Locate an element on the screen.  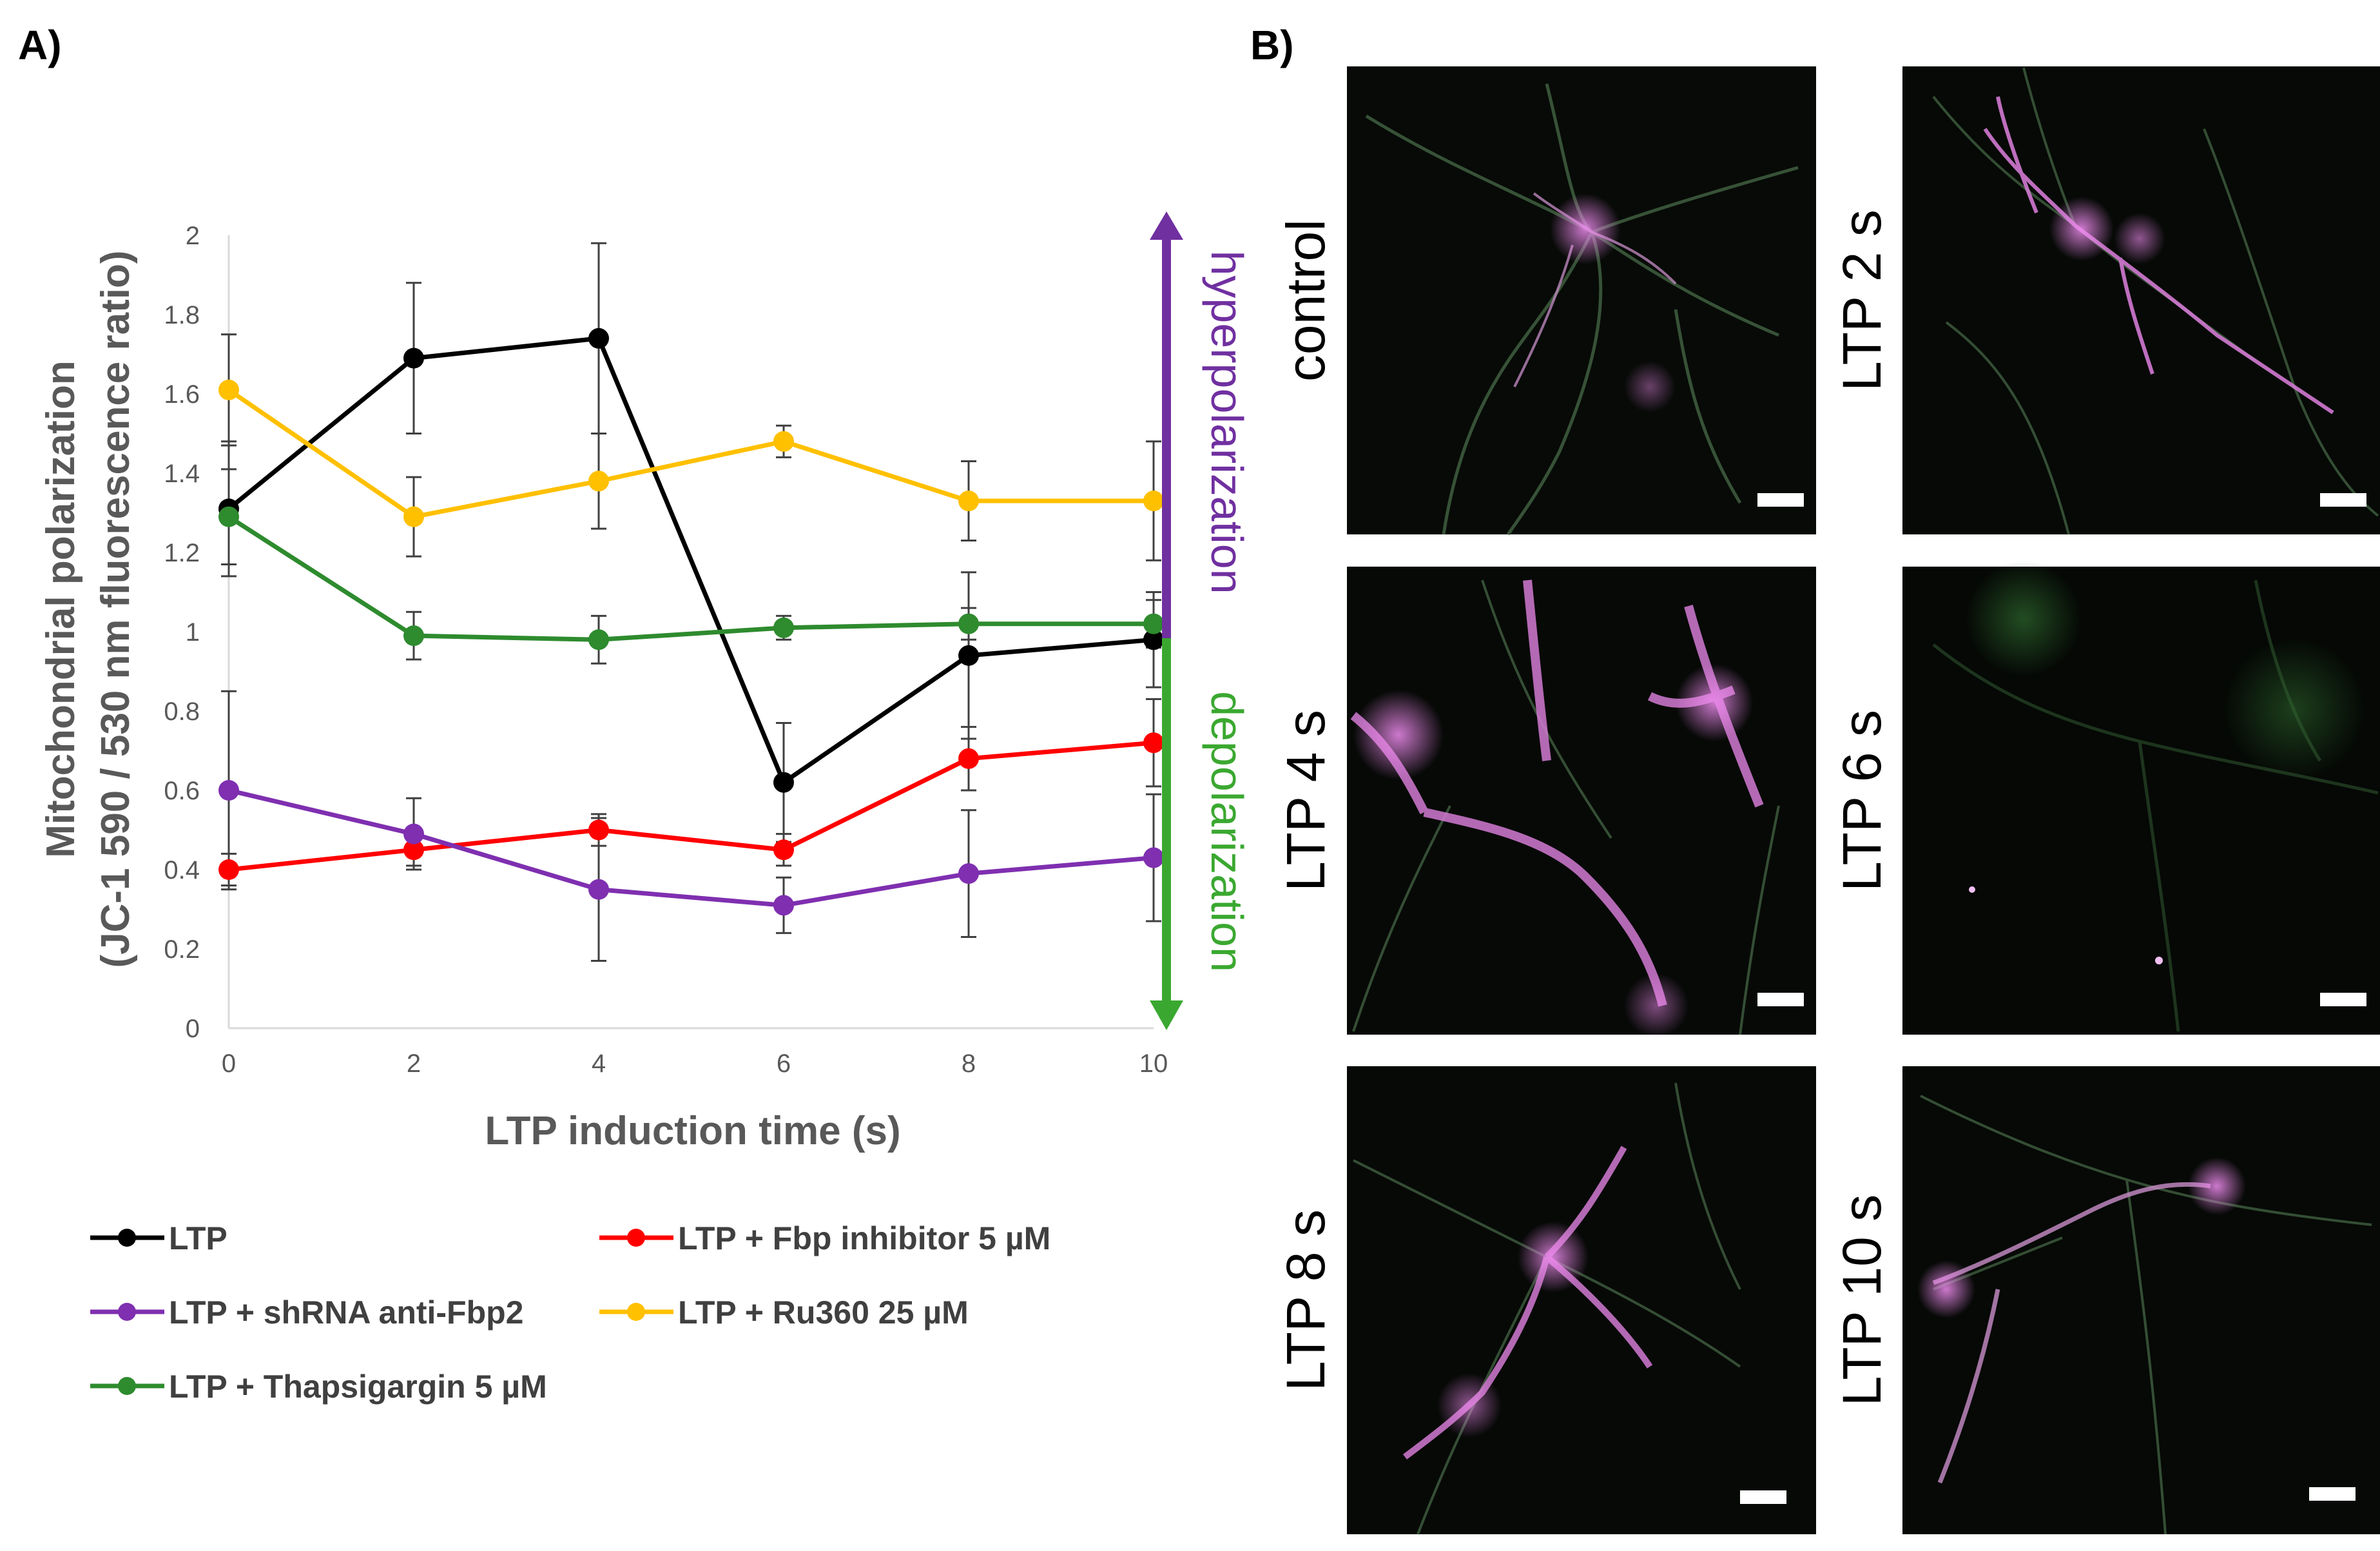
y-axis-title-line1: Mitochondrial polarization is located at coordinates (61, 609).